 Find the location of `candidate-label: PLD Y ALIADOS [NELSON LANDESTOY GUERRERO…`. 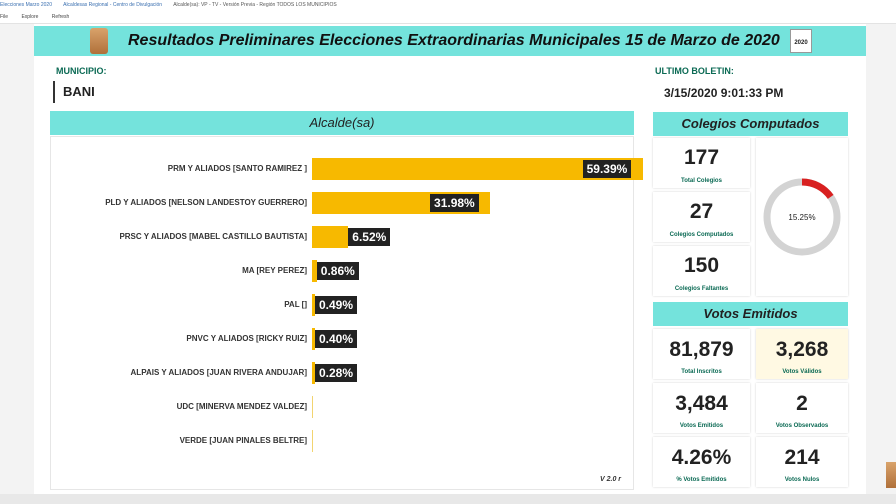

candidate-label: PLD Y ALIADOS [NELSON LANDESTOY GUERRERO… is located at coordinates (206, 202).